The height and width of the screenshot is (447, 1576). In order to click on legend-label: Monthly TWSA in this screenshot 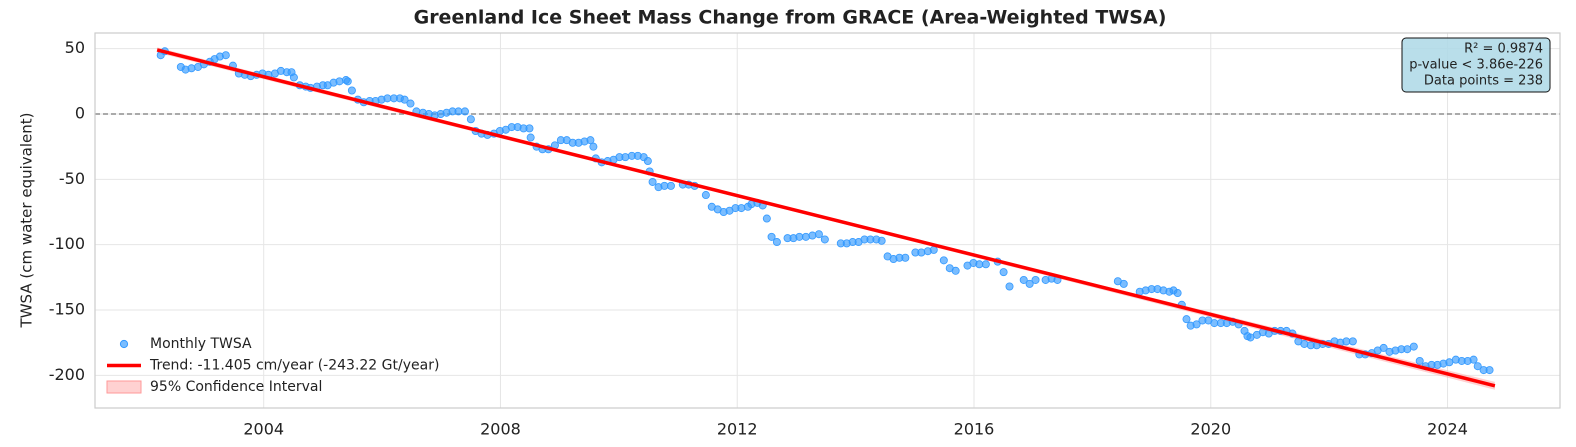, I will do `click(201, 344)`.